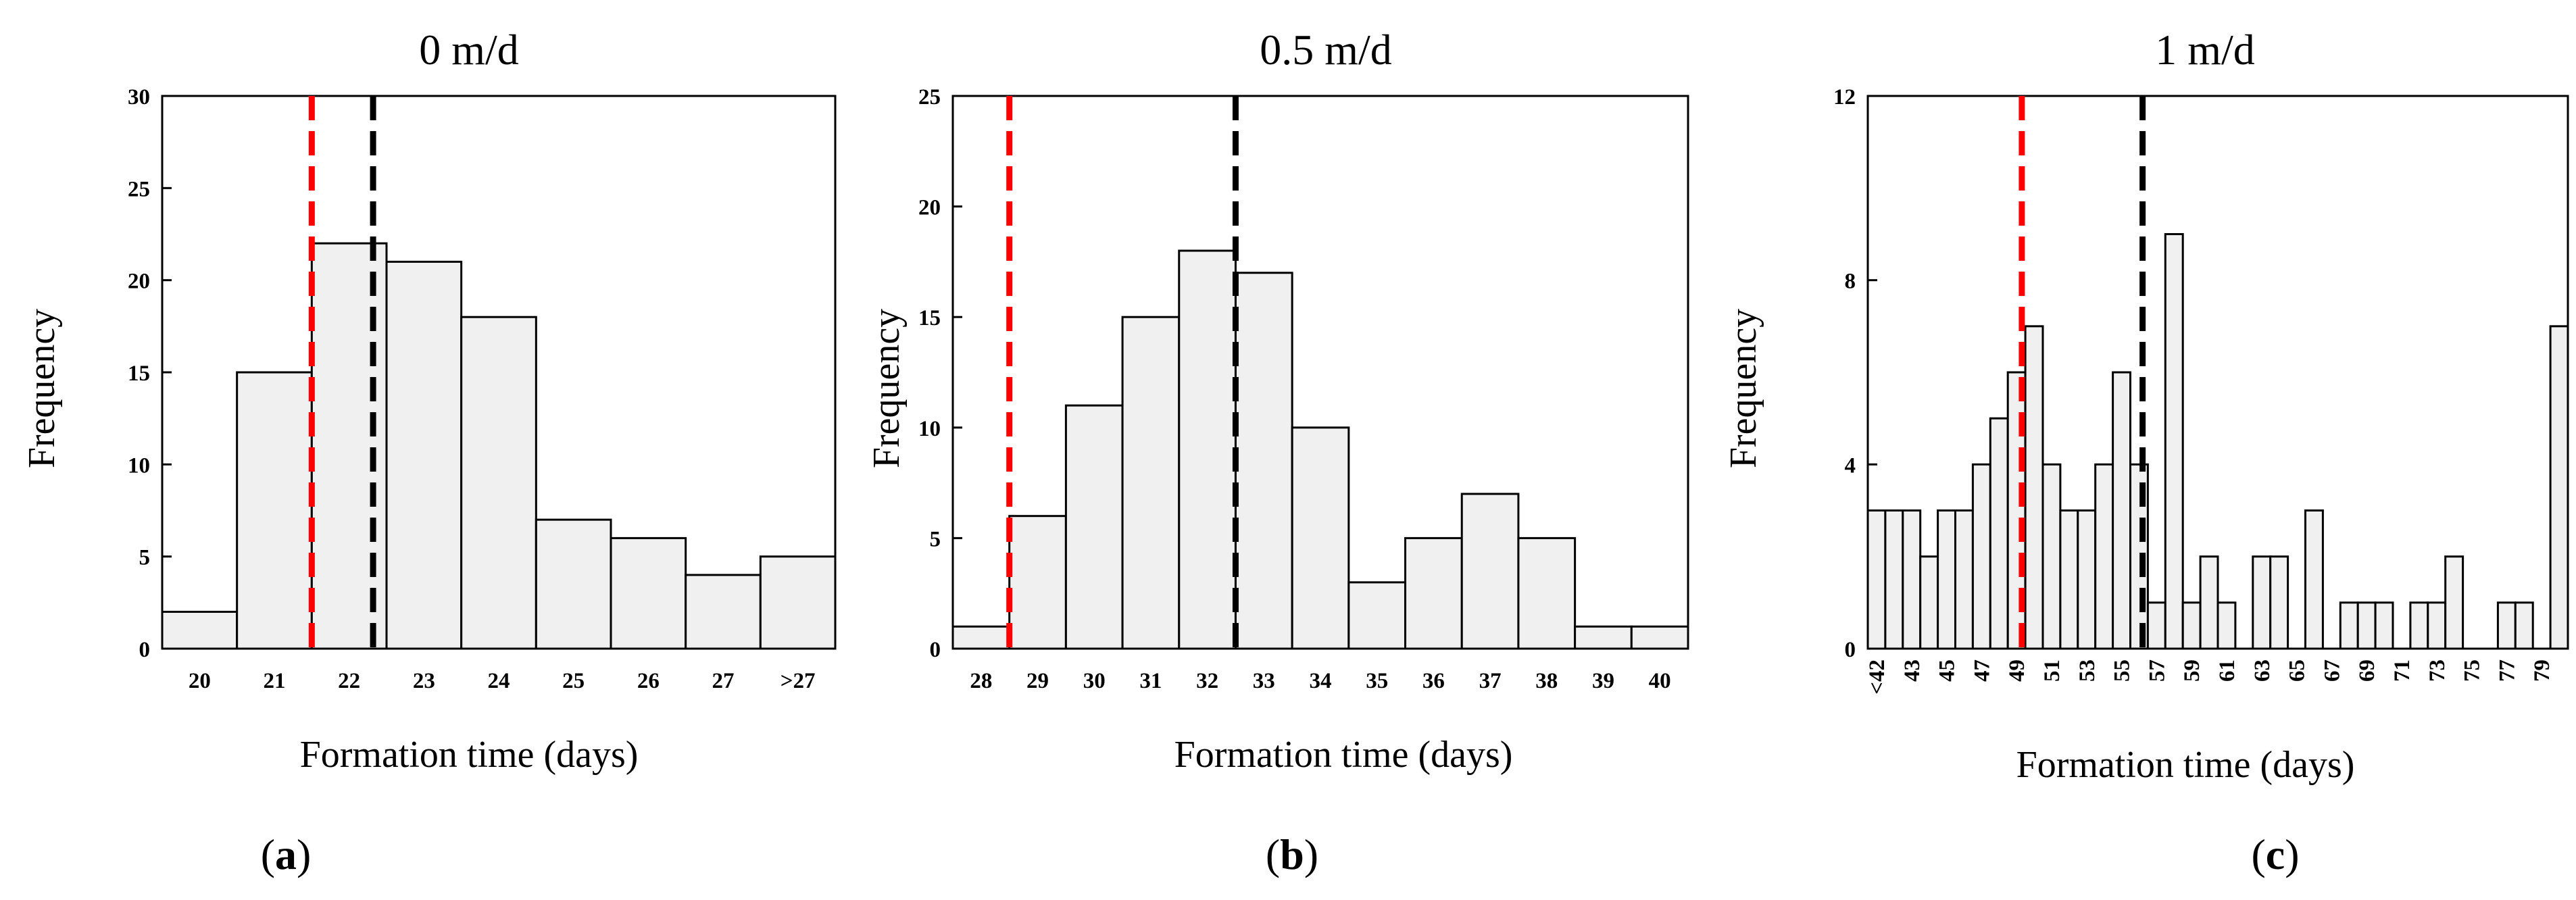 The height and width of the screenshot is (900, 2576). Describe the element at coordinates (1207, 681) in the screenshot. I see `xtick-label-b-4: 32` at that location.